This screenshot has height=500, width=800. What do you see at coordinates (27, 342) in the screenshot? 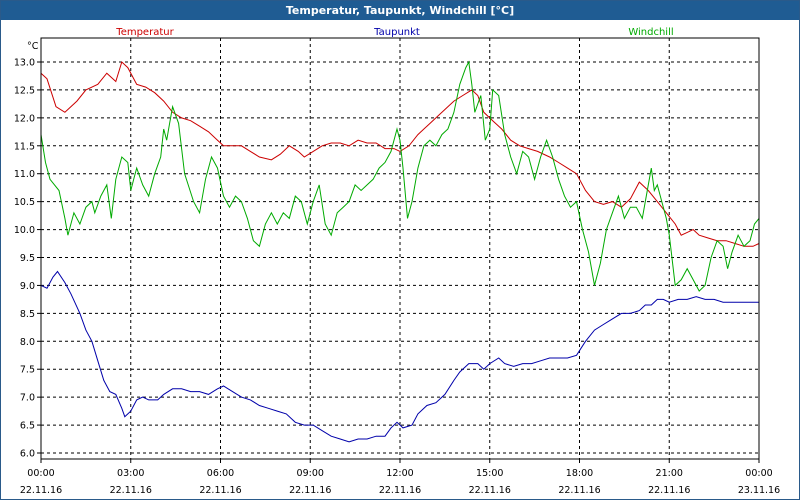
I see `y-tick-label: 8.0` at bounding box center [27, 342].